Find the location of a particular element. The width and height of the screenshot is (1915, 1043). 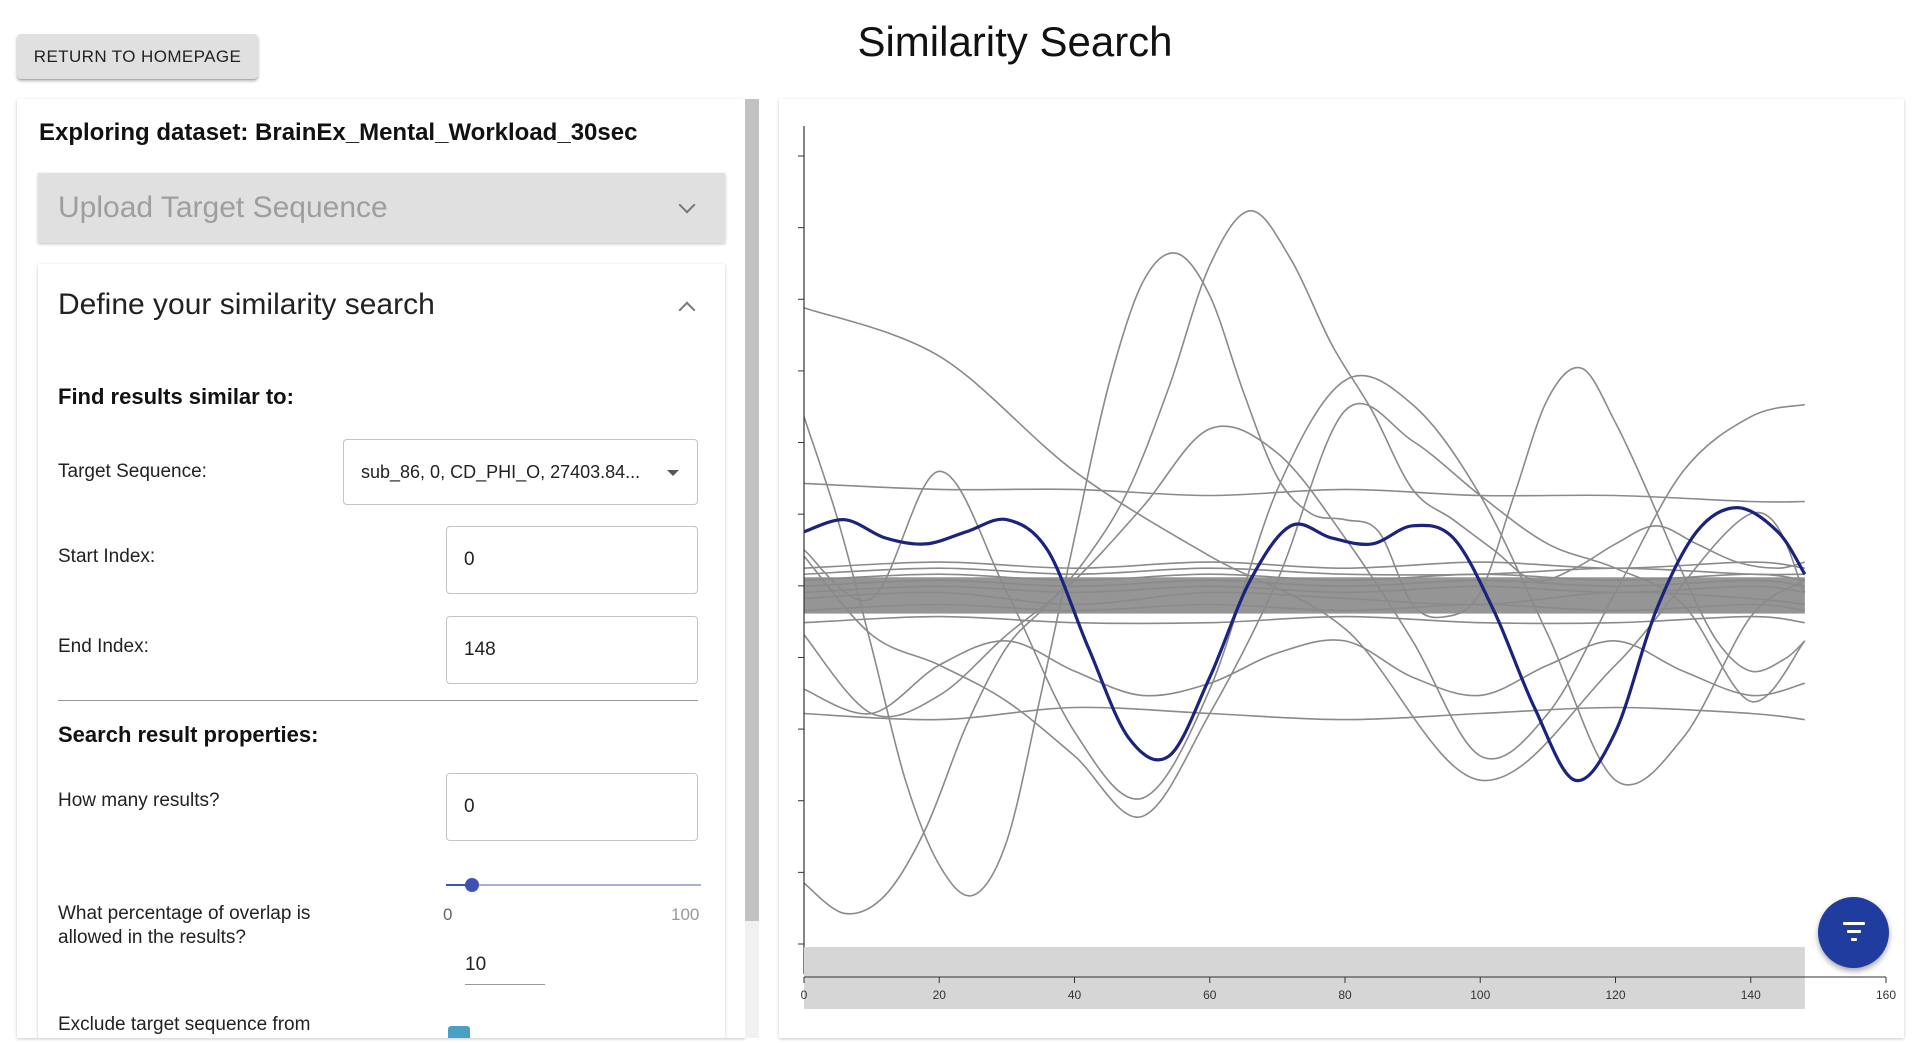

page-title: Similarity Search is located at coordinates (1015, 41).